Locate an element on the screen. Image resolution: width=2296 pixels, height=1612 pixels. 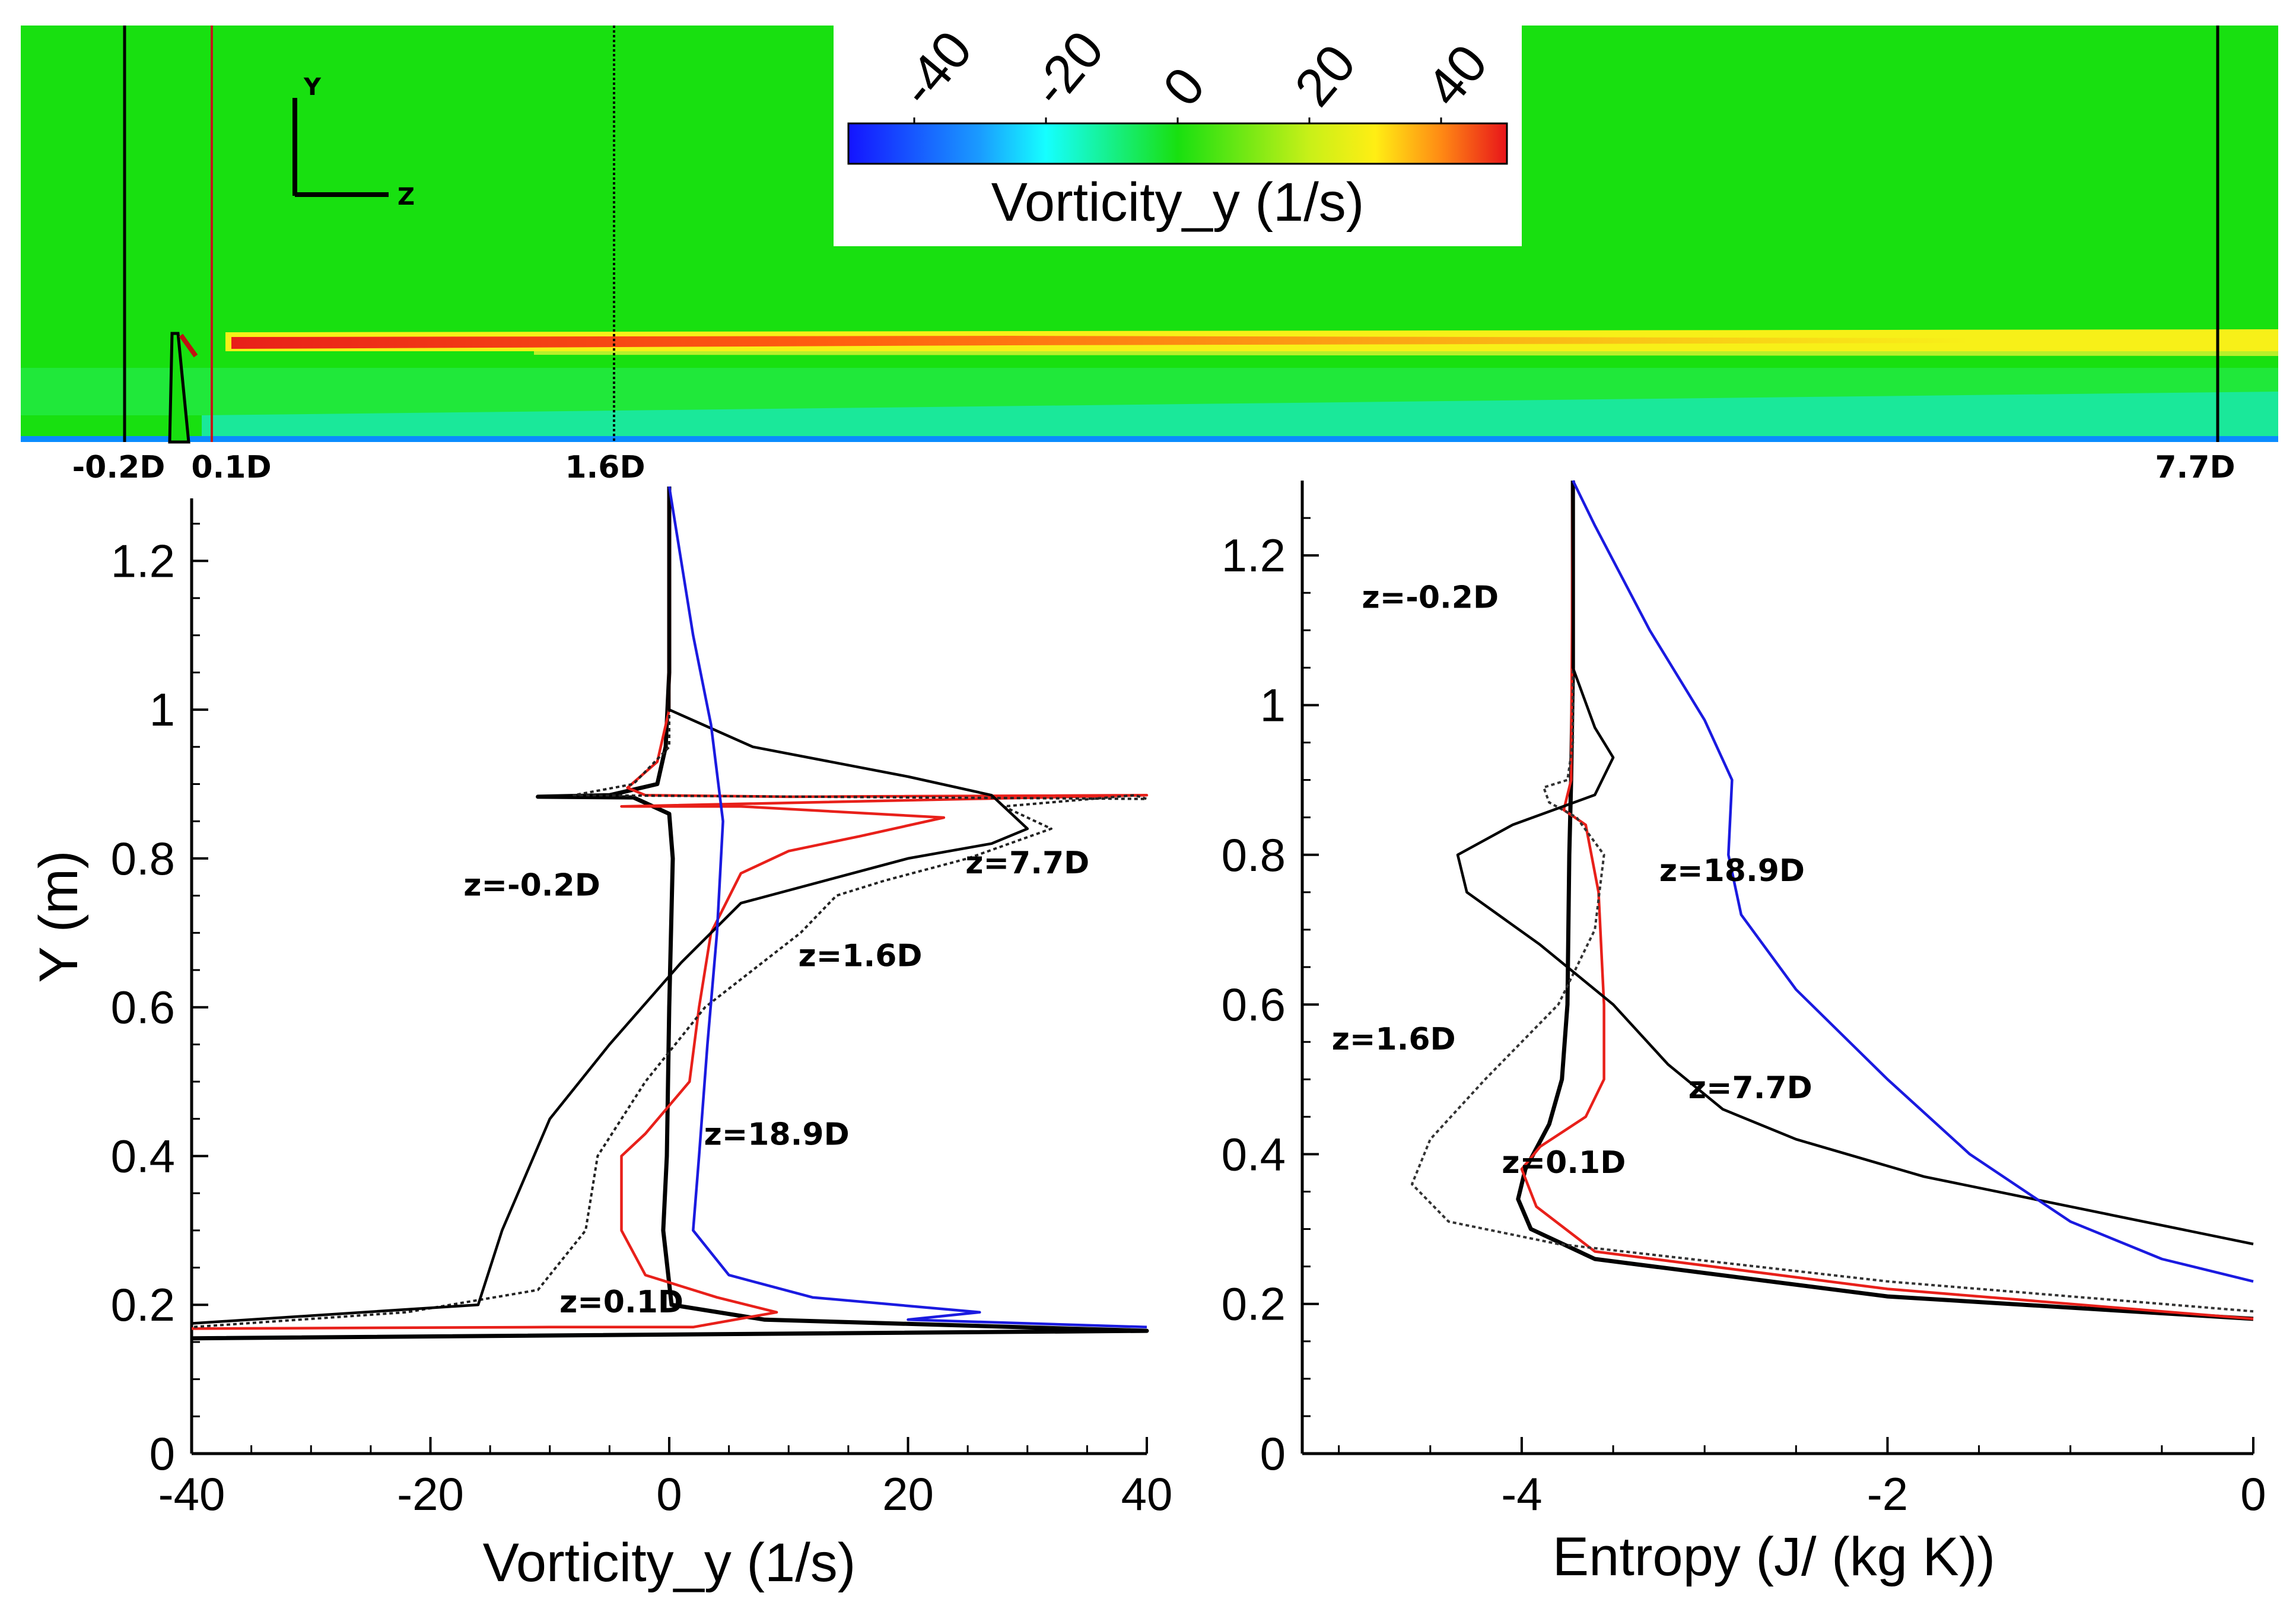
contour-body-dark is located at coordinates (188, 345).